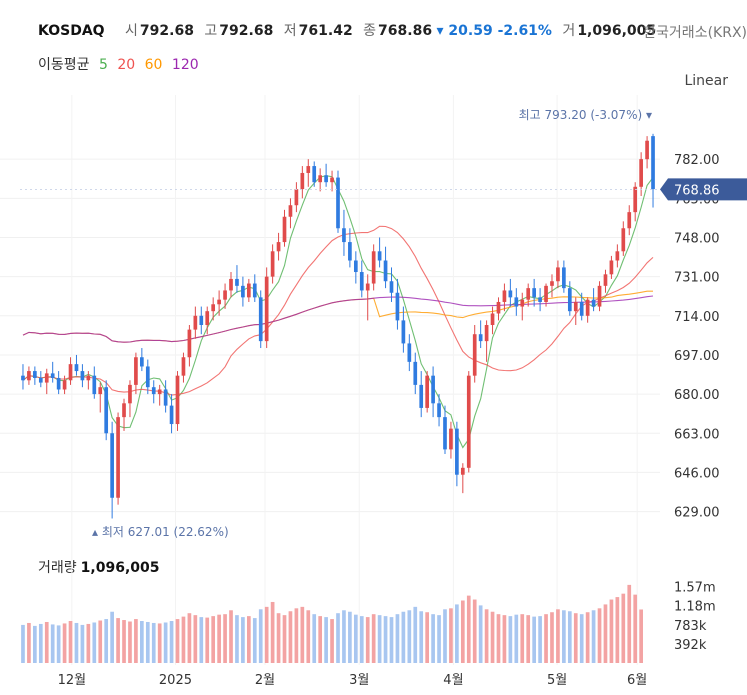 This screenshot has height=695, width=747. What do you see at coordinates (695, 33) in the screenshot?
I see `exchange-name: 한국거래소(KRX)` at bounding box center [695, 33].